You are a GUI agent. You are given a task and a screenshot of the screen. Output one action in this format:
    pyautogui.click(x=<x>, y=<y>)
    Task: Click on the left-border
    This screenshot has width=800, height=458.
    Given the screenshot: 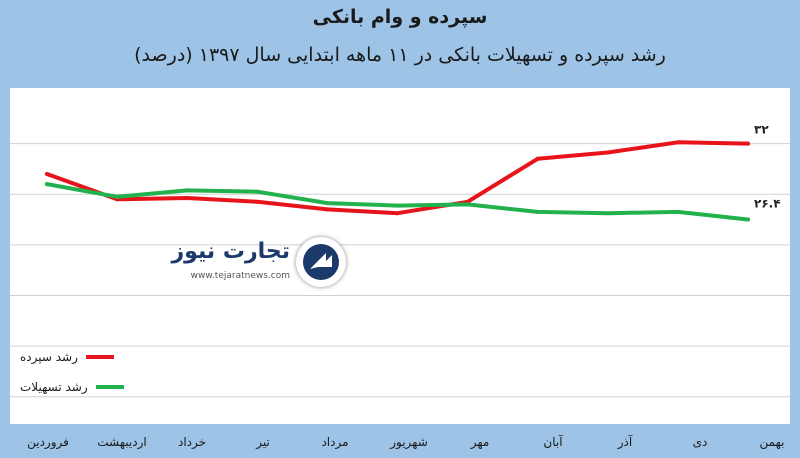 What is the action you would take?
    pyautogui.click(x=5, y=273)
    